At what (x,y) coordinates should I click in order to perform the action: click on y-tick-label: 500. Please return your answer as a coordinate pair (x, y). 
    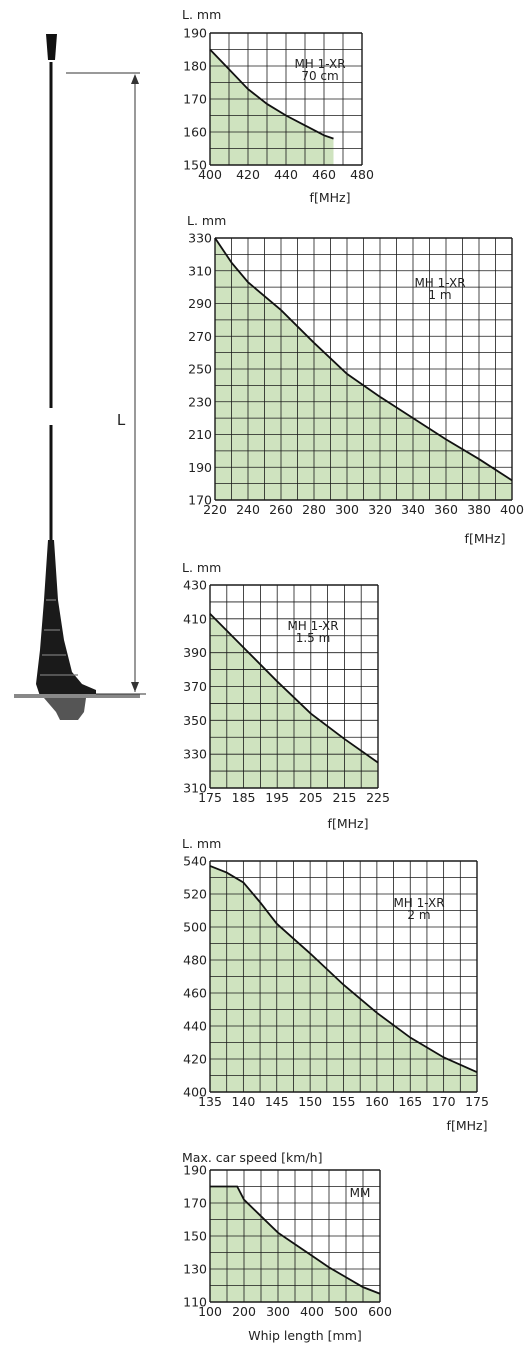
    Looking at the image, I should click on (195, 927).